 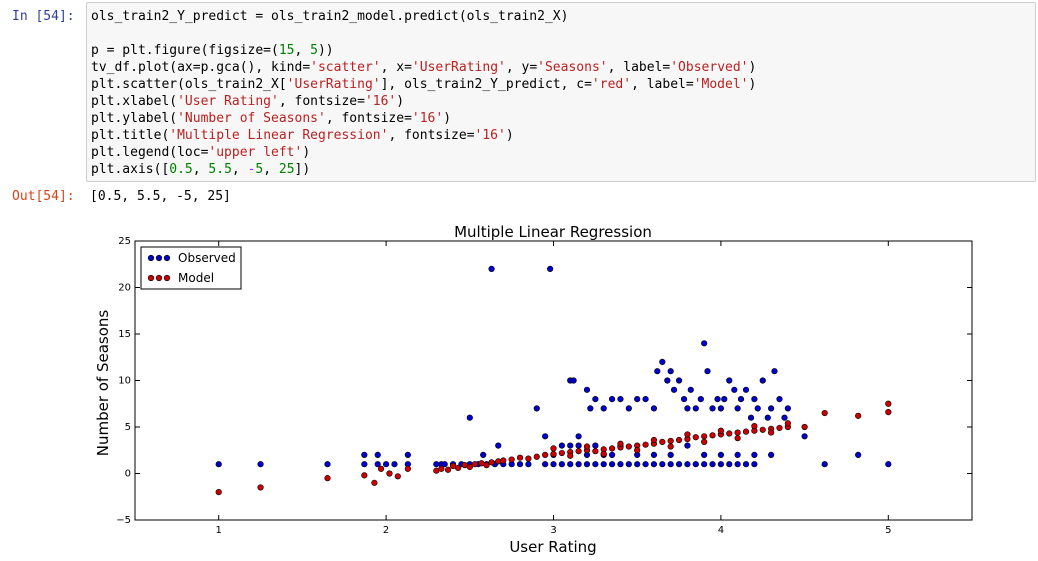 What do you see at coordinates (219, 530) in the screenshot?
I see `x-tick-label: 1` at bounding box center [219, 530].